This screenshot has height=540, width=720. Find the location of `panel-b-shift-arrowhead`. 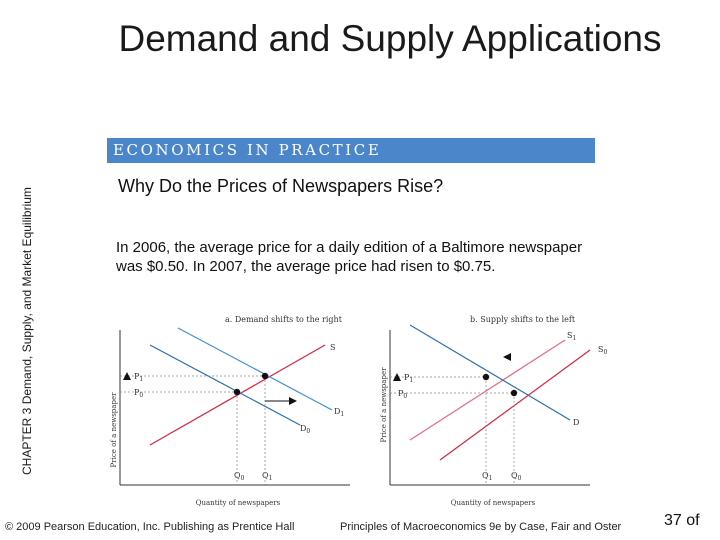

panel-b-shift-arrowhead is located at coordinates (507, 357).